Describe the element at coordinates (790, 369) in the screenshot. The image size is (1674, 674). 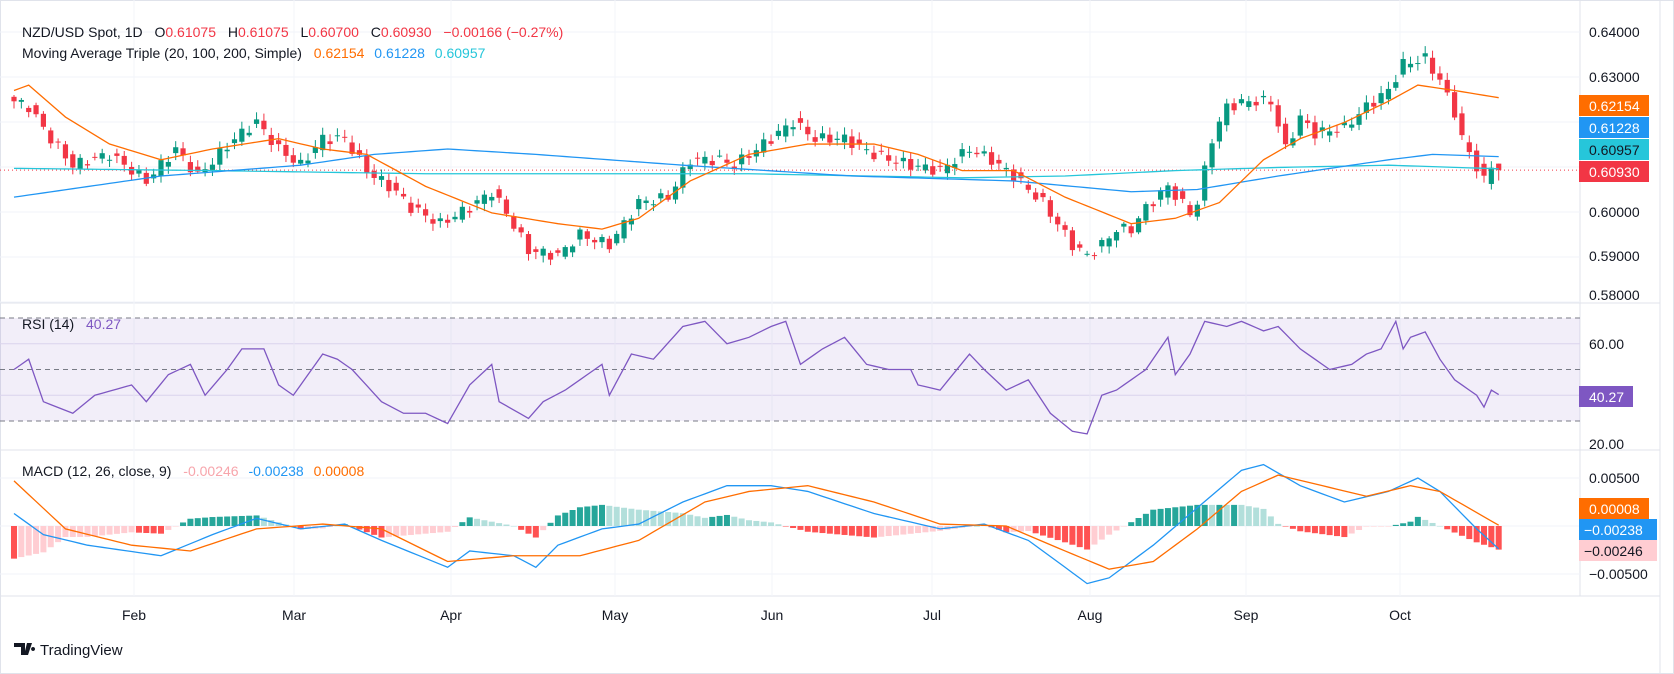
I see `rsi-level-lines` at that location.